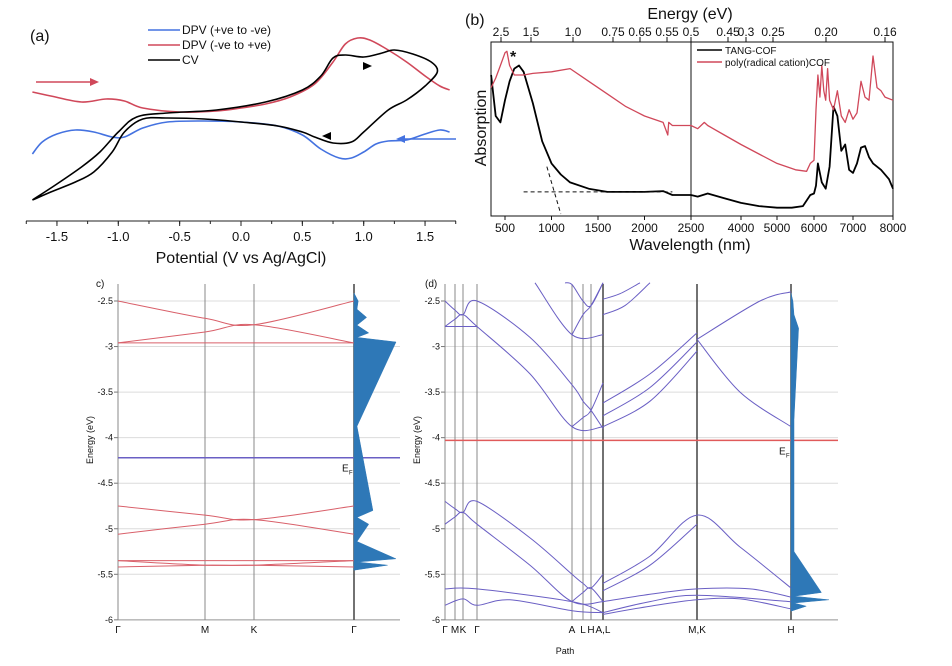 The image size is (952, 666). What do you see at coordinates (302, 236) in the screenshot?
I see `panel-a-tick-label: 0.5` at bounding box center [302, 236].